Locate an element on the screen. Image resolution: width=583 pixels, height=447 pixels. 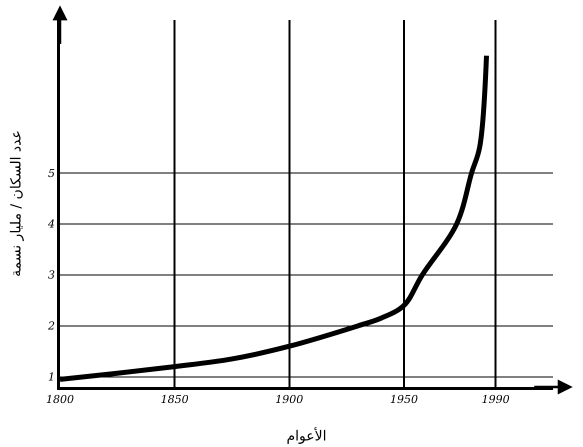
x-axis-title: الأعوام is located at coordinates (306, 435).